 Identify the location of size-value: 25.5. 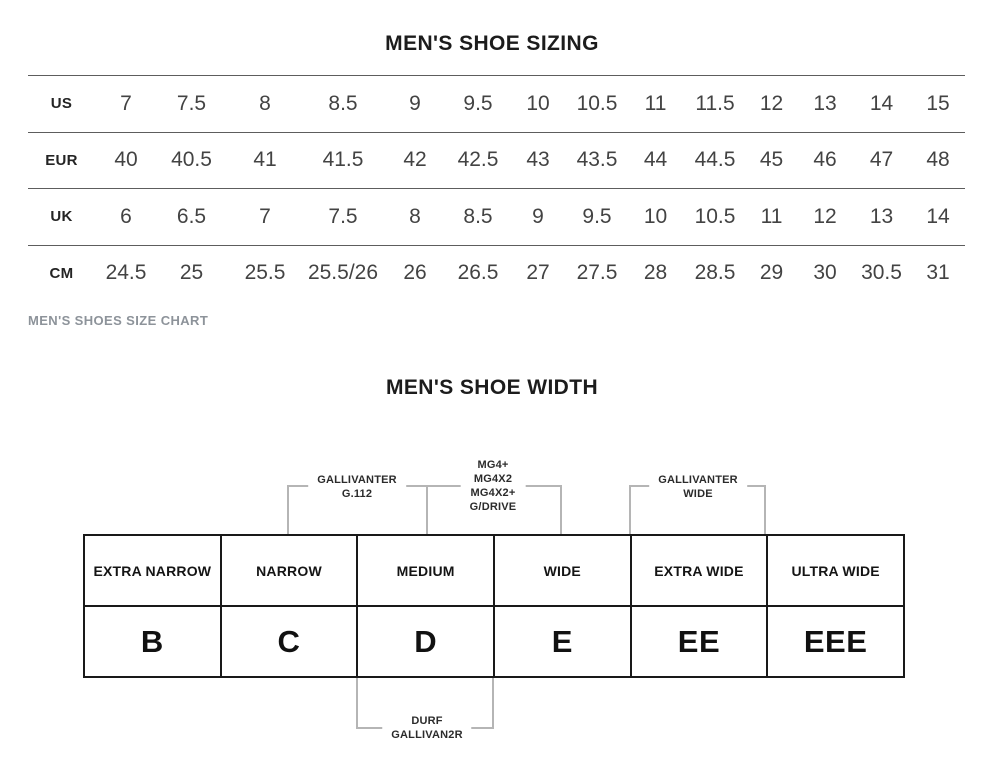
(265, 272).